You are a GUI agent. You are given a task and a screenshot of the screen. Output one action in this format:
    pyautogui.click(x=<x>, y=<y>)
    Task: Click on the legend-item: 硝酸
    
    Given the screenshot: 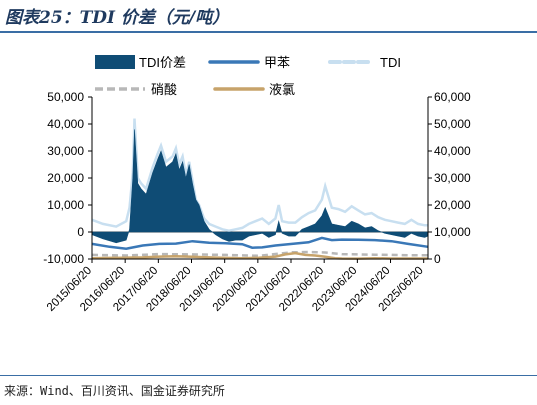 What is the action you would take?
    pyautogui.click(x=136, y=89)
    